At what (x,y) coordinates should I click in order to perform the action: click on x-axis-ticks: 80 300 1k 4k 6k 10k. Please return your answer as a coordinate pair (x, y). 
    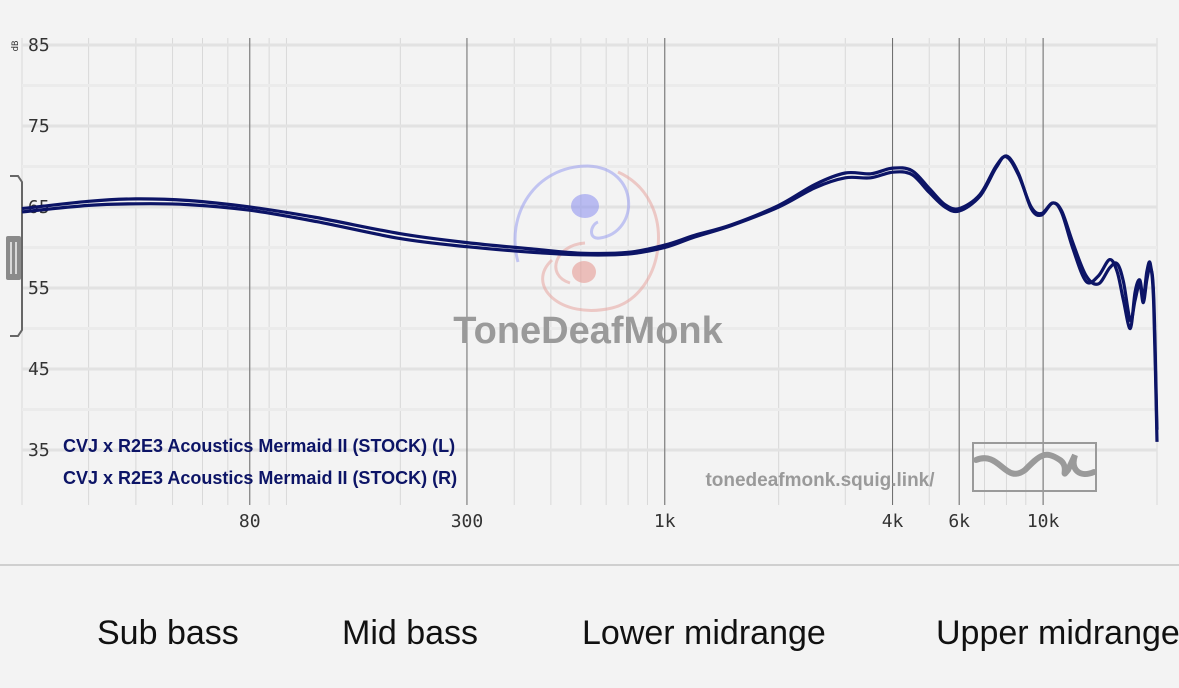
    Looking at the image, I should click on (649, 521).